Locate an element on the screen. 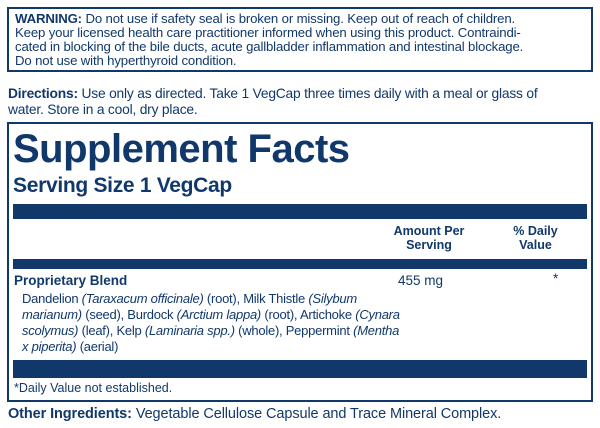  divider-bar-header is located at coordinates (300, 264).